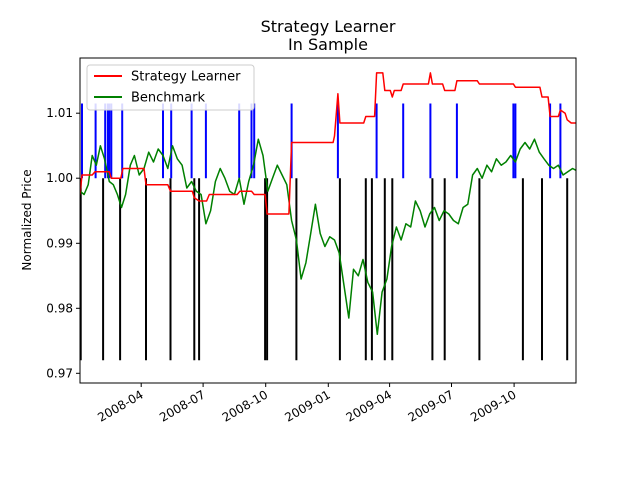 Image resolution: width=640 pixels, height=480 pixels. Describe the element at coordinates (328, 26) in the screenshot. I see `chart-title: Strategy Learner` at that location.